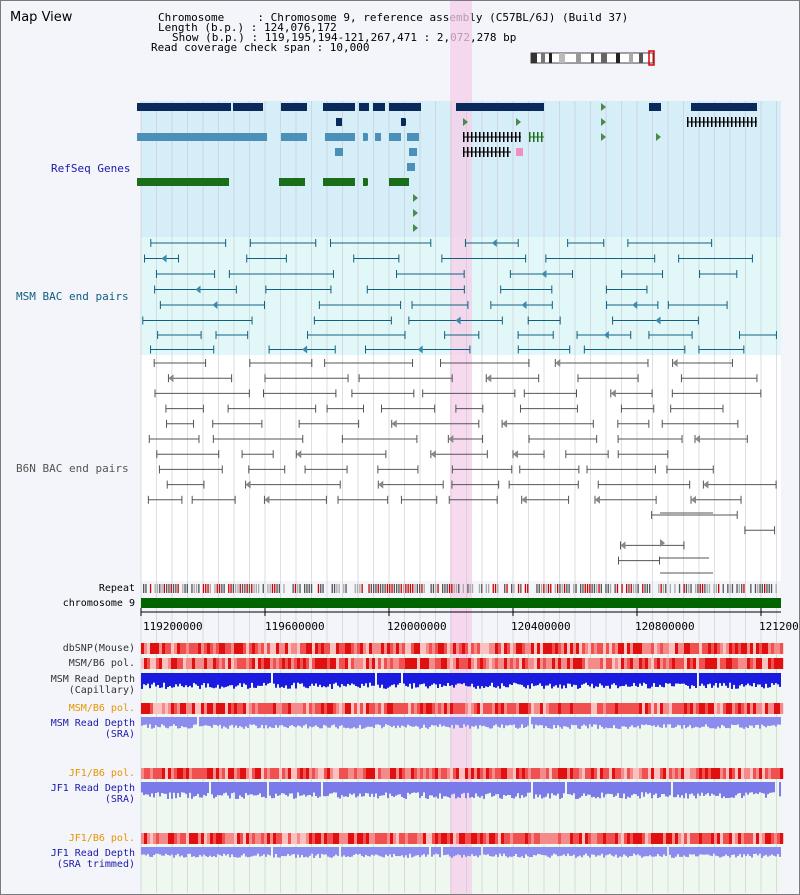  What do you see at coordinates (72, 296) in the screenshot?
I see `msm-bac-end-pairs-label: MSM BAC end pairs` at bounding box center [72, 296].